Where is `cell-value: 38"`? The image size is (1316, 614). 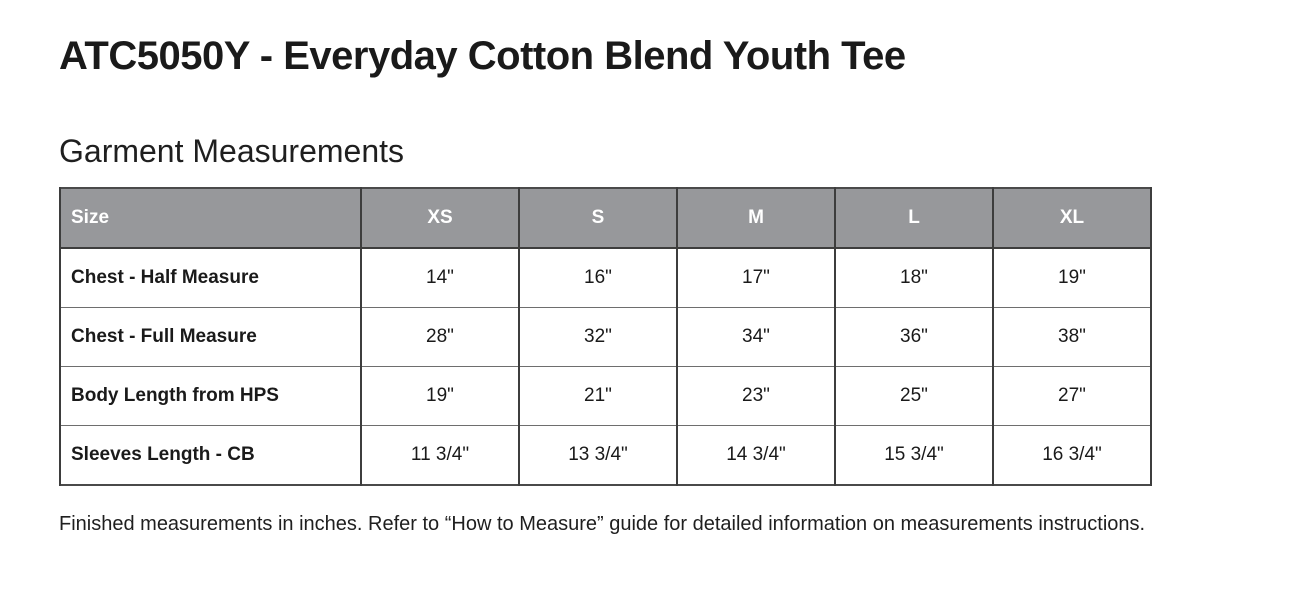
cell-value: 38" is located at coordinates (1072, 337).